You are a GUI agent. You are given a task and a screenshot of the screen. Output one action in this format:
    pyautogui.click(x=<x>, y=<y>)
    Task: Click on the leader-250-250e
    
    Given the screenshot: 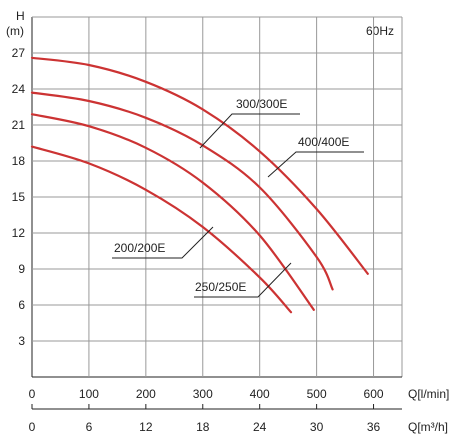 What is the action you would take?
    pyautogui.click(x=243, y=280)
    